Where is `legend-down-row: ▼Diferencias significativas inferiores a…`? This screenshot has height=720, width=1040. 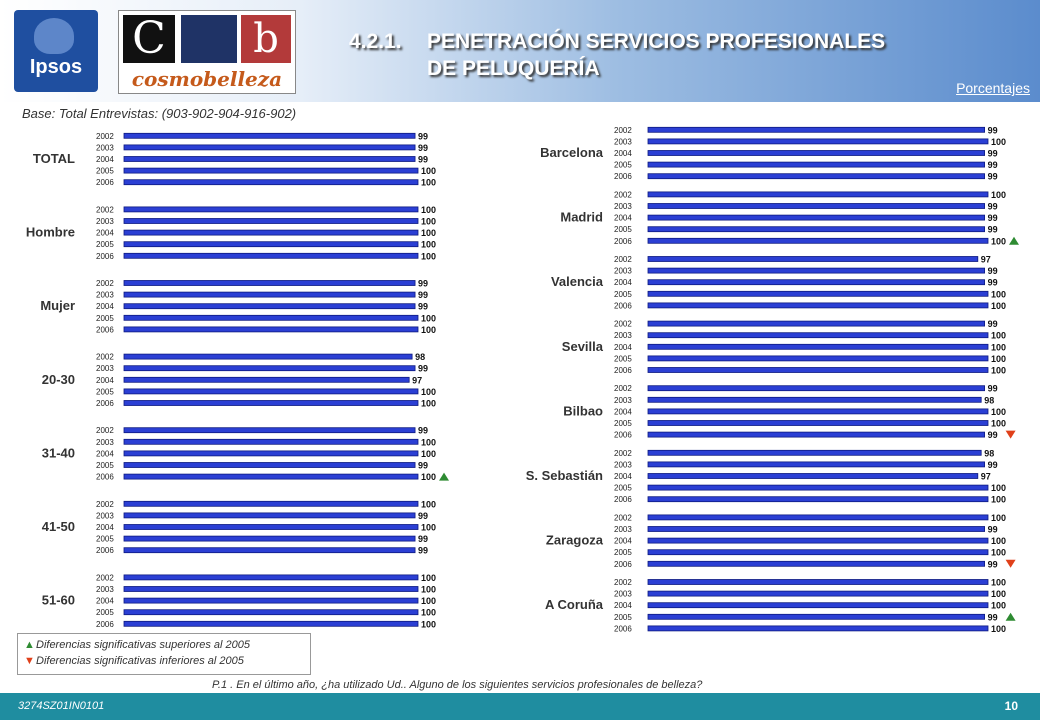 legend-down-row: ▼Diferencias significativas inferiores a… is located at coordinates (134, 661).